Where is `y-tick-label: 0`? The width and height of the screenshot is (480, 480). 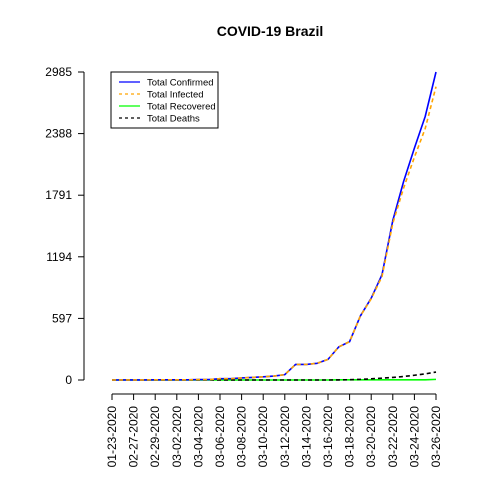 y-tick-label: 0 is located at coordinates (68, 380).